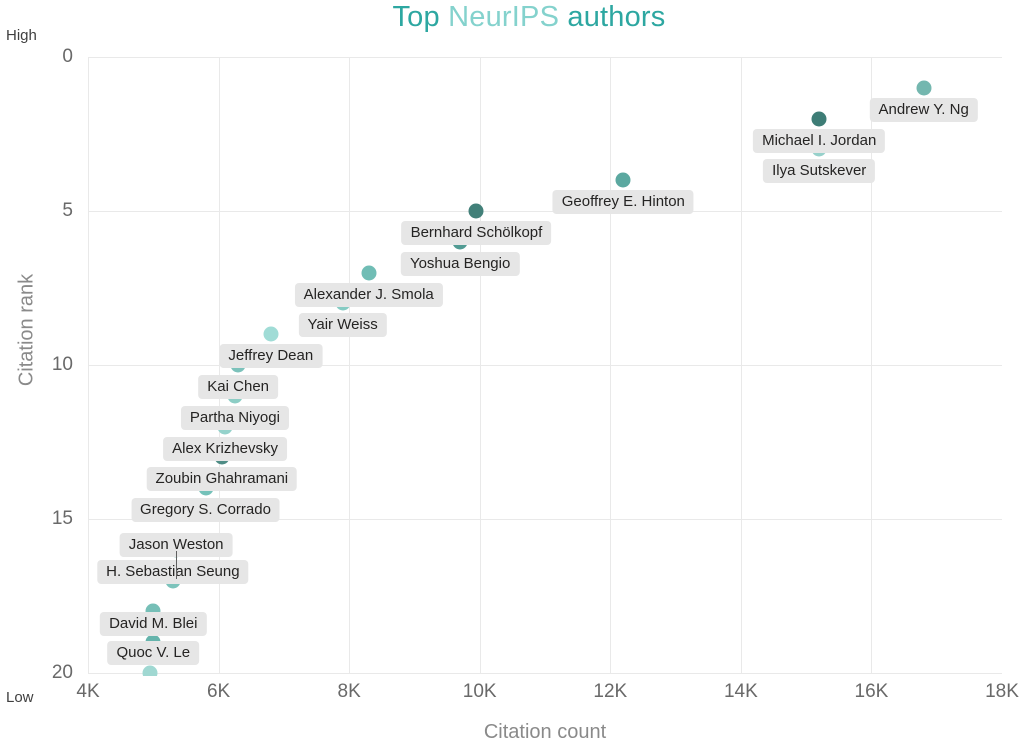  What do you see at coordinates (62, 364) in the screenshot?
I see `y-tick-label: 10` at bounding box center [62, 364].